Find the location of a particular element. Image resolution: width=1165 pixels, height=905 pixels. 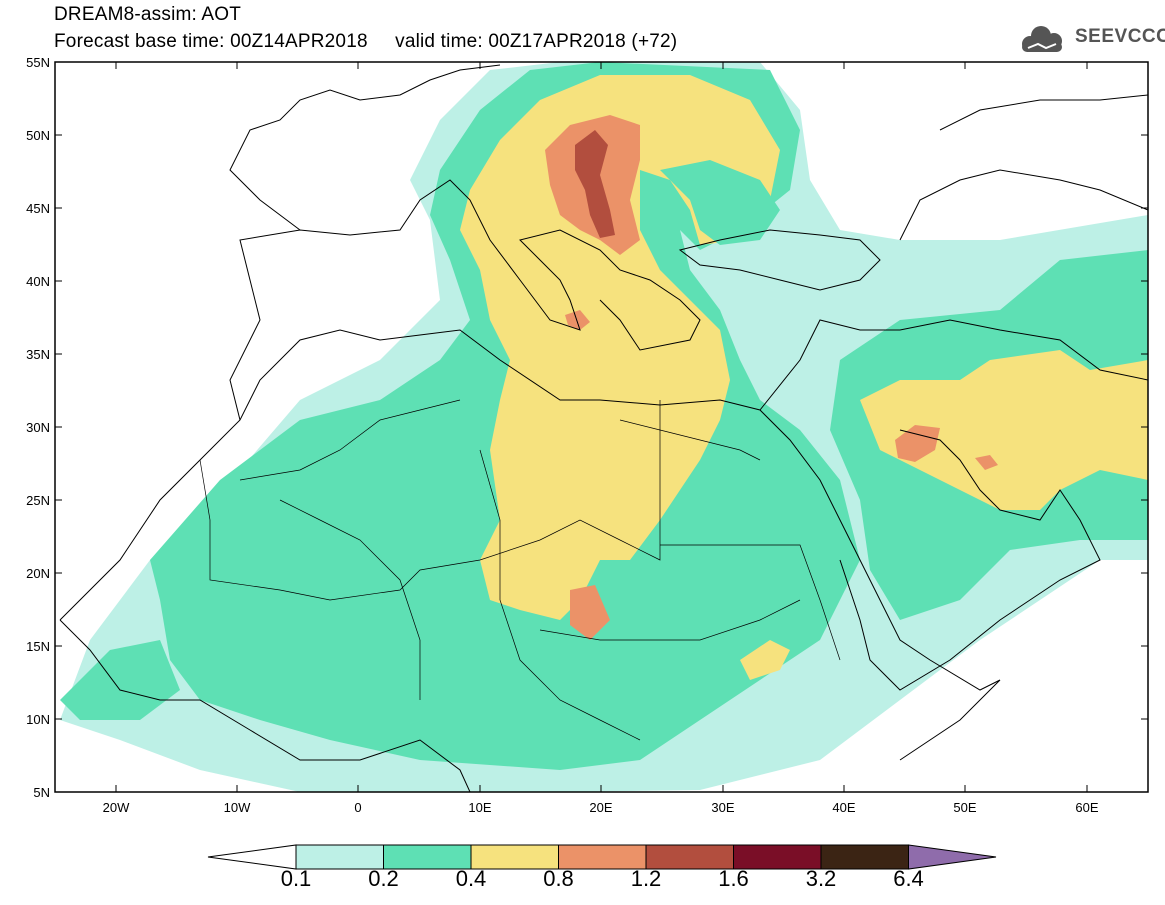

lon-label: 40E is located at coordinates (843, 807).